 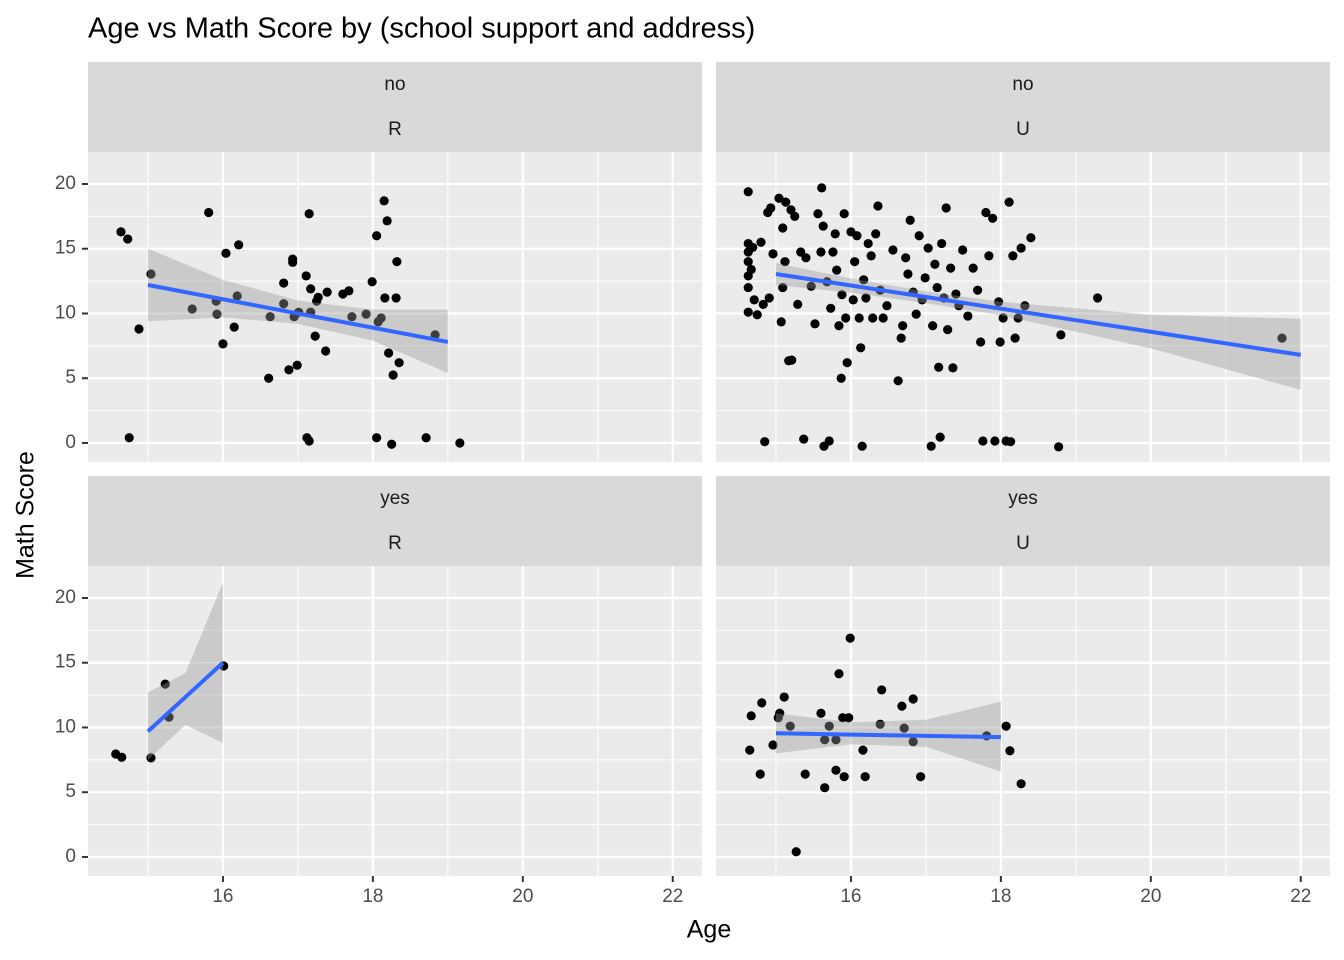 What do you see at coordinates (1023, 129) in the screenshot?
I see `strip-label: U` at bounding box center [1023, 129].